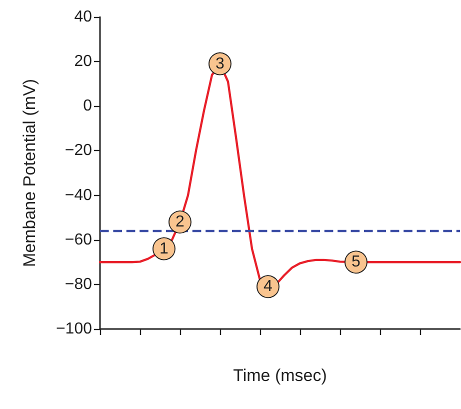  Describe the element at coordinates (280, 375) in the screenshot. I see `x-axis-title: Time (msec)` at that location.